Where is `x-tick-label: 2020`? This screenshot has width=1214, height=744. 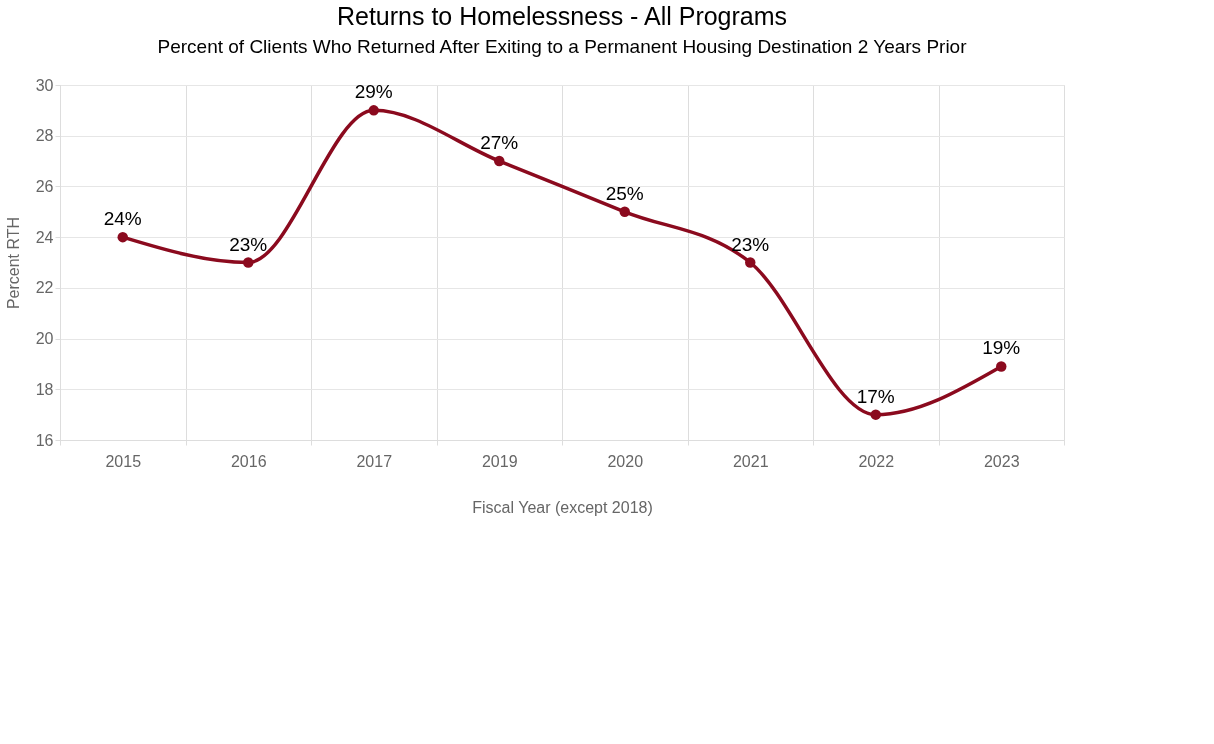
x-tick-label: 2020 is located at coordinates (625, 461).